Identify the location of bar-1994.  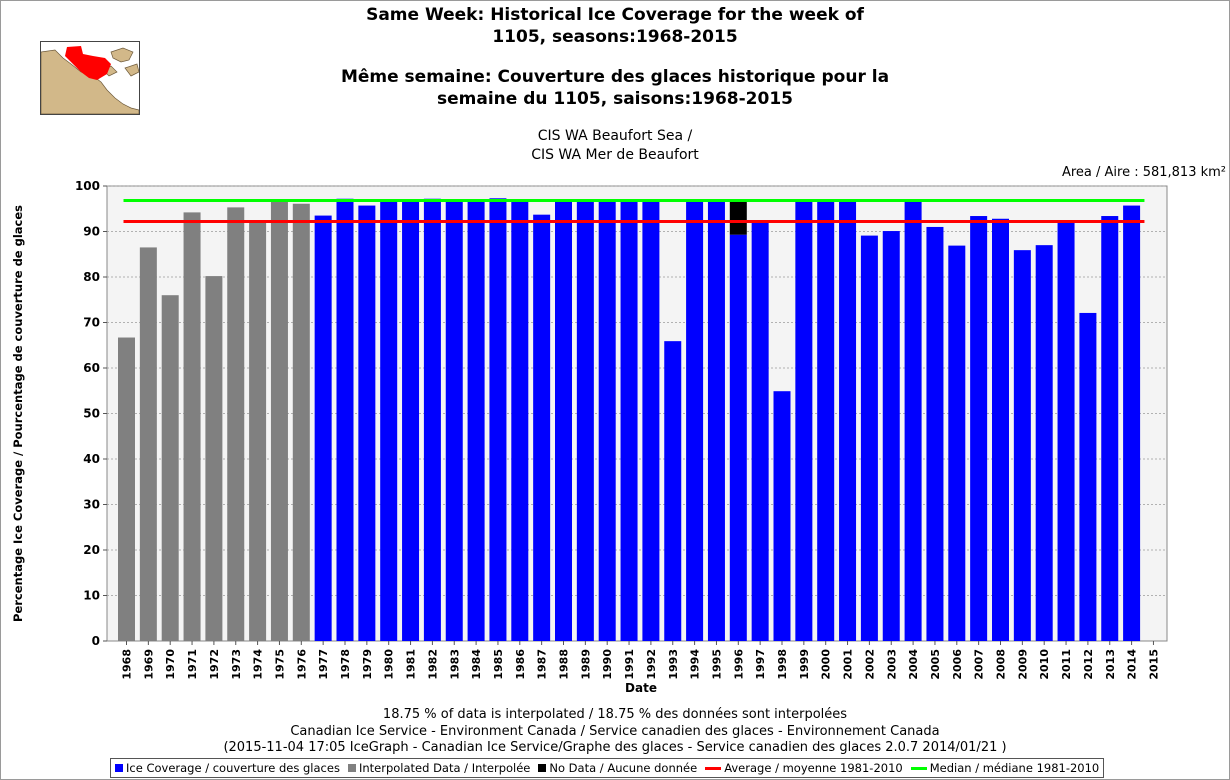
(695, 421).